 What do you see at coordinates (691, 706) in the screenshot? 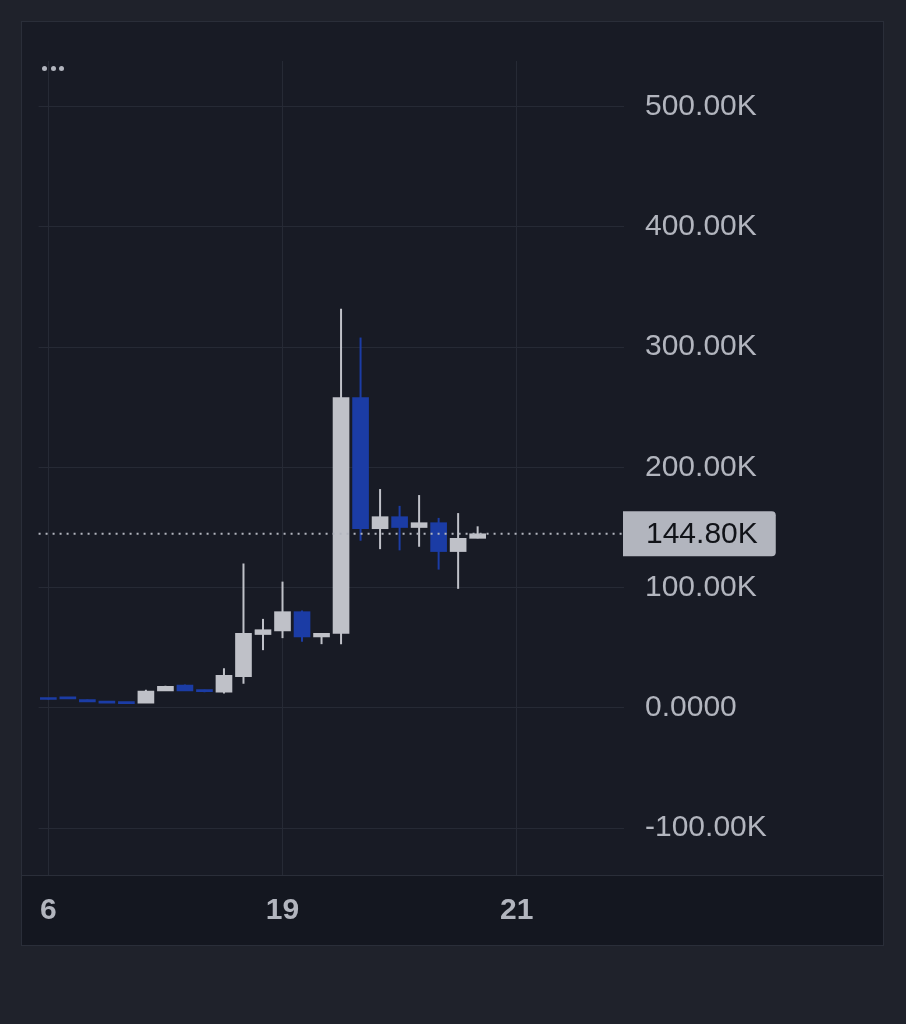
I see `y-tick-label: 0.0000` at bounding box center [691, 706].